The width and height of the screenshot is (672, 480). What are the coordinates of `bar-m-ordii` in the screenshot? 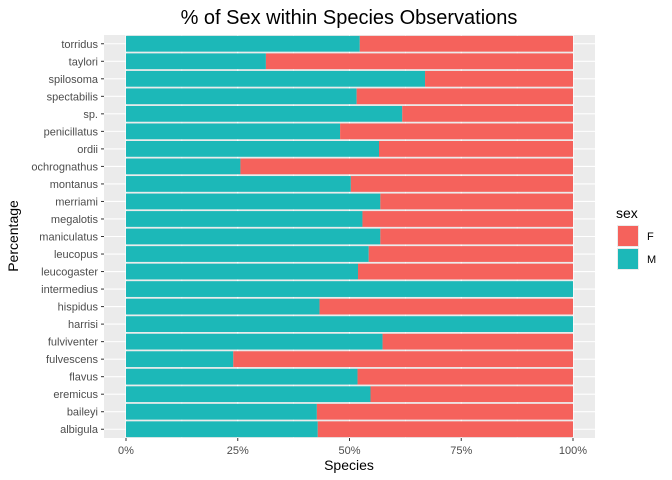 It's located at (253, 149).